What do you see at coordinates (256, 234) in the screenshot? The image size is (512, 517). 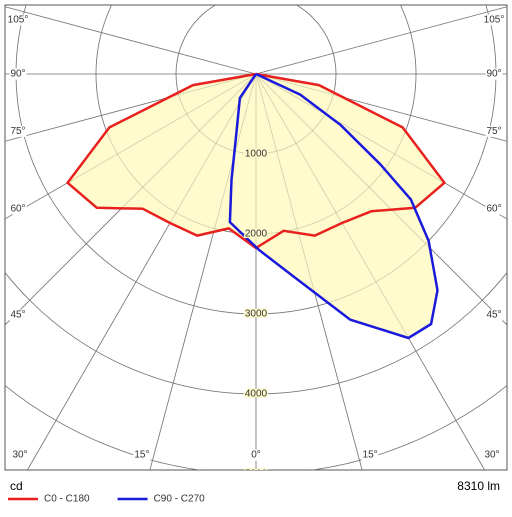 I see `ring-label: 2000` at bounding box center [256, 234].